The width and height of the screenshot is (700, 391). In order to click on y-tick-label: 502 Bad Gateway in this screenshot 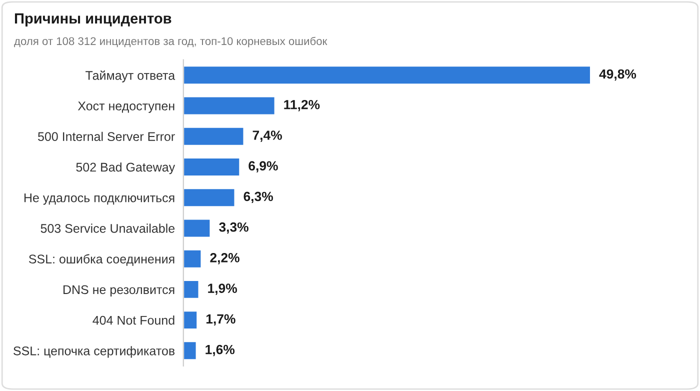, I will do `click(126, 168)`.